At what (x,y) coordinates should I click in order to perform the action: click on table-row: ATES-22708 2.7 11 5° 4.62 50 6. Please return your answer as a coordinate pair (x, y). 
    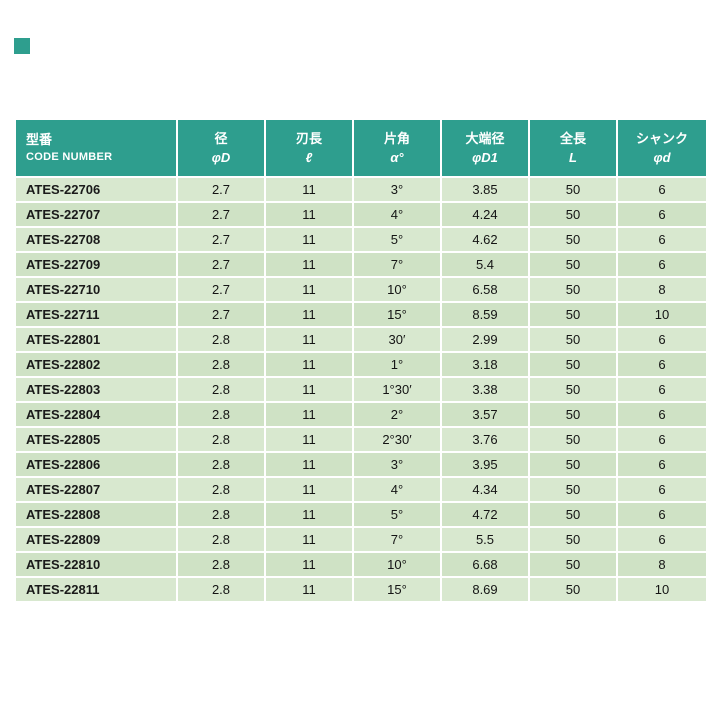
    Looking at the image, I should click on (361, 239).